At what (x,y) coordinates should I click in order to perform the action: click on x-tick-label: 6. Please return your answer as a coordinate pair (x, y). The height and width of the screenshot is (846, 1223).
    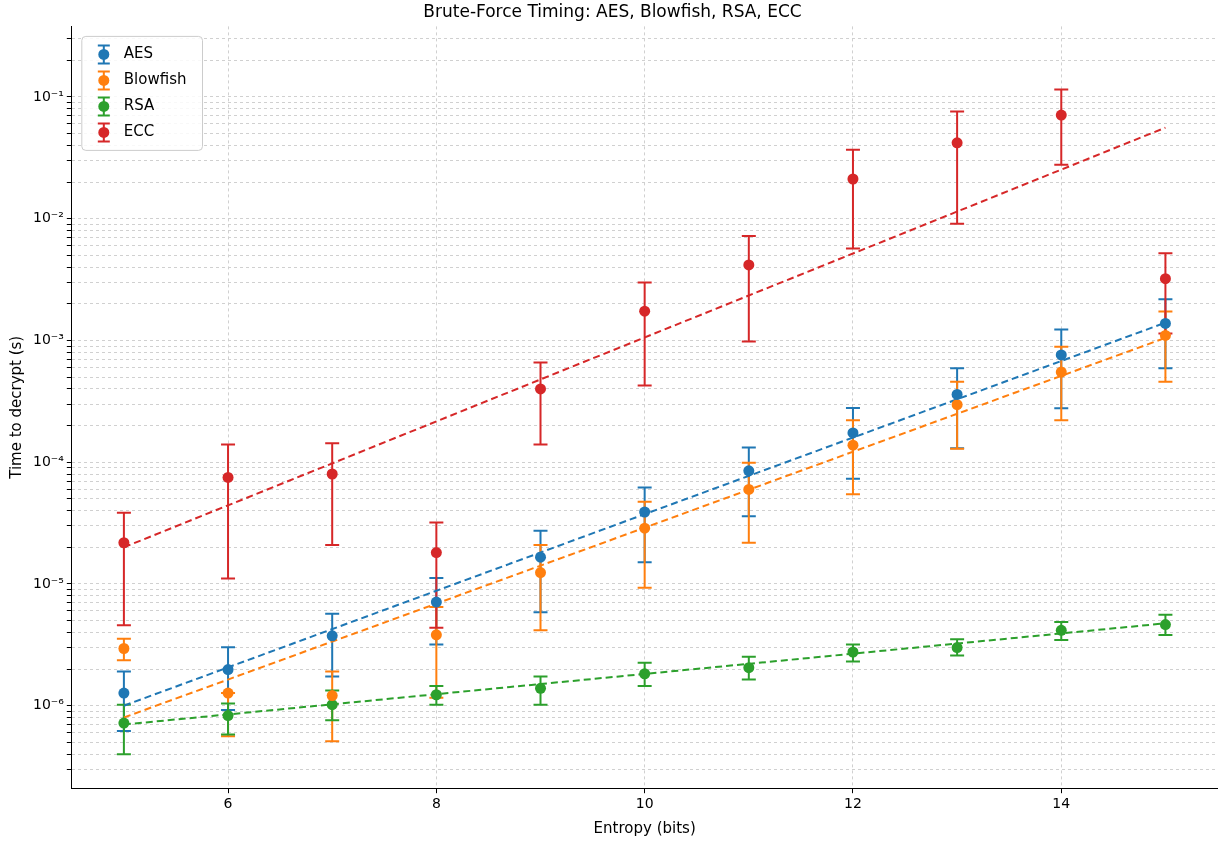
    Looking at the image, I should click on (228, 803).